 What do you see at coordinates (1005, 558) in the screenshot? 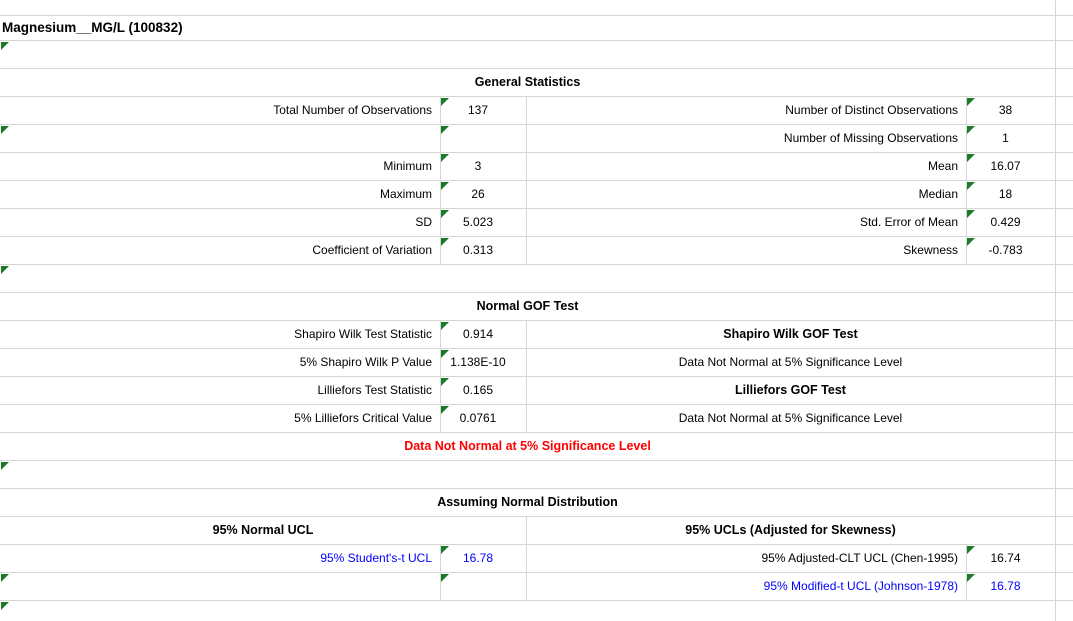
I see `ucl-value: 16.74` at bounding box center [1005, 558].